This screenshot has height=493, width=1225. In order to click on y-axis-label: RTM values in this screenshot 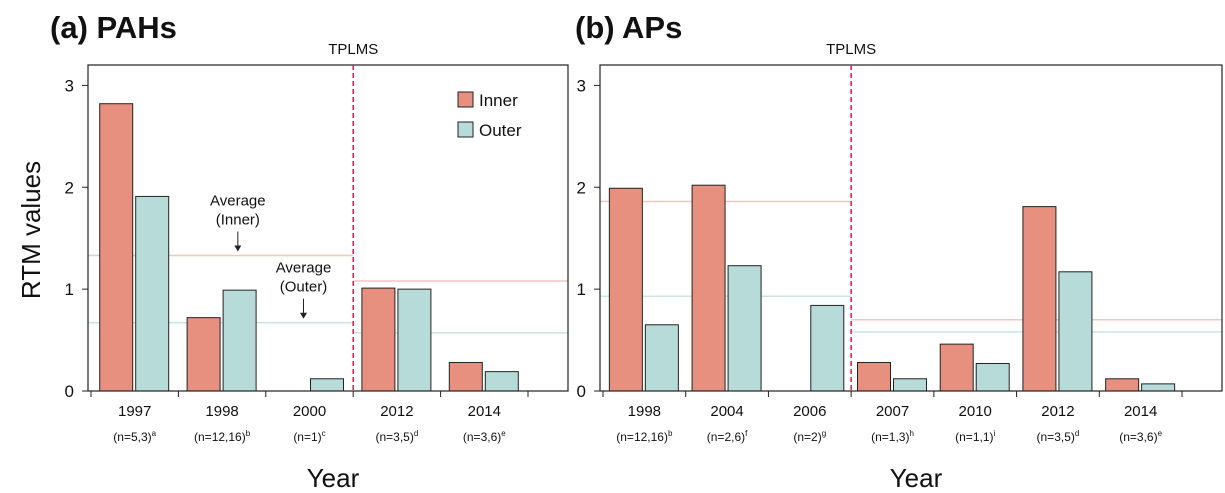, I will do `click(31, 230)`.